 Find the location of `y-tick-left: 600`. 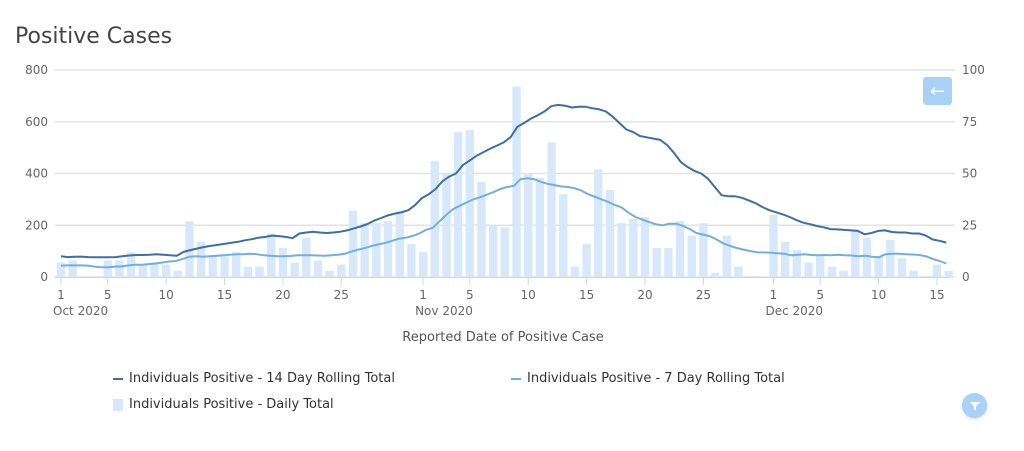

y-tick-left: 600 is located at coordinates (36, 122).